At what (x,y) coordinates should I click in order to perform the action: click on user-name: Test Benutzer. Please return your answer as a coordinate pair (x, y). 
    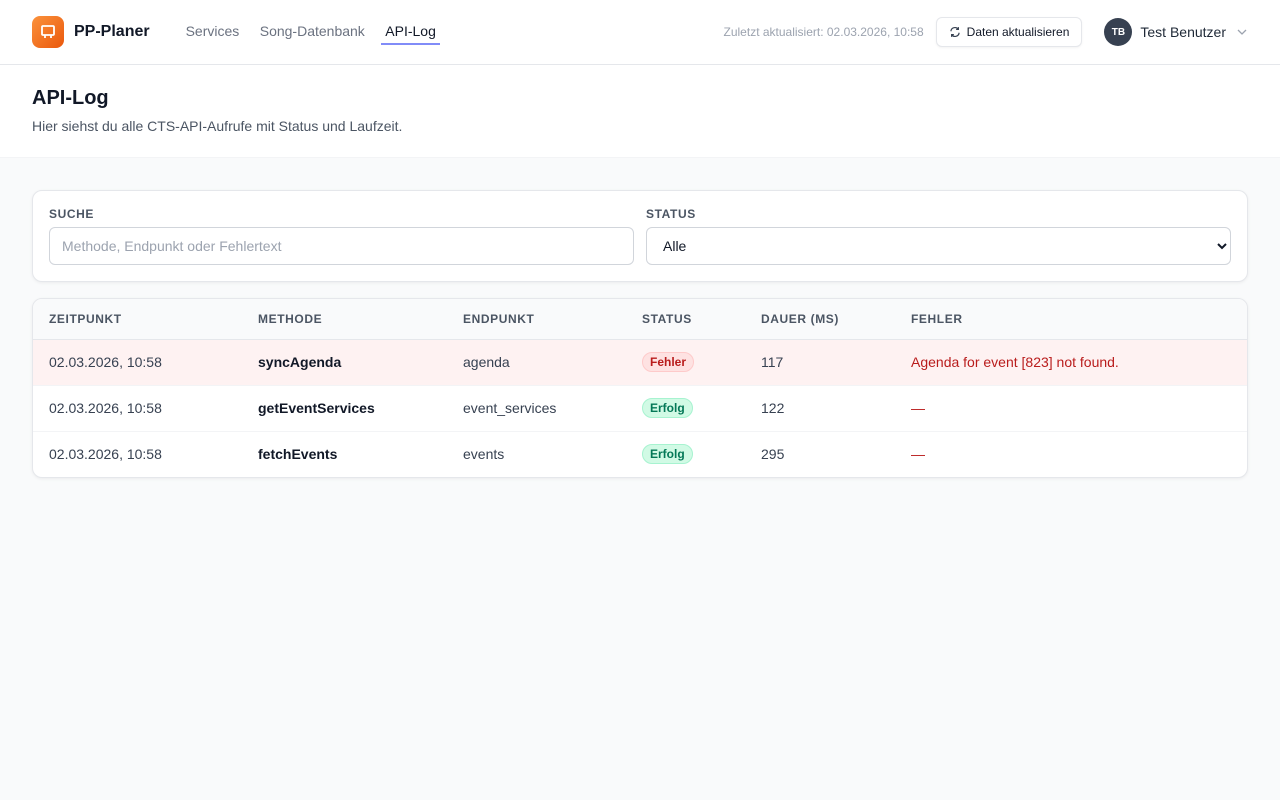
    Looking at the image, I should click on (1183, 32).